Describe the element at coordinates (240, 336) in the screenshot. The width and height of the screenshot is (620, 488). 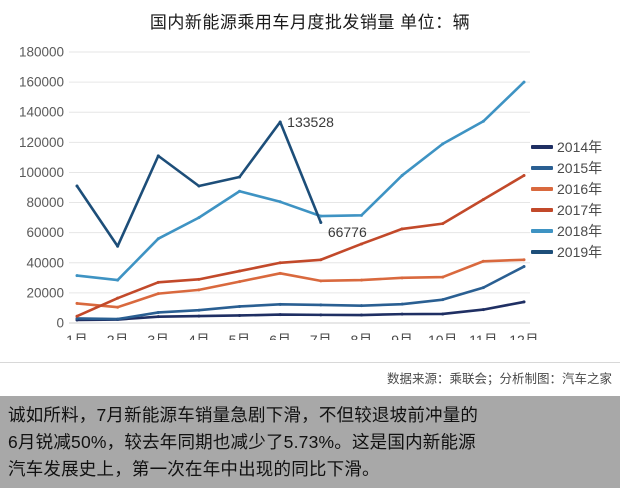
I see `x-tick-label: 5月` at that location.